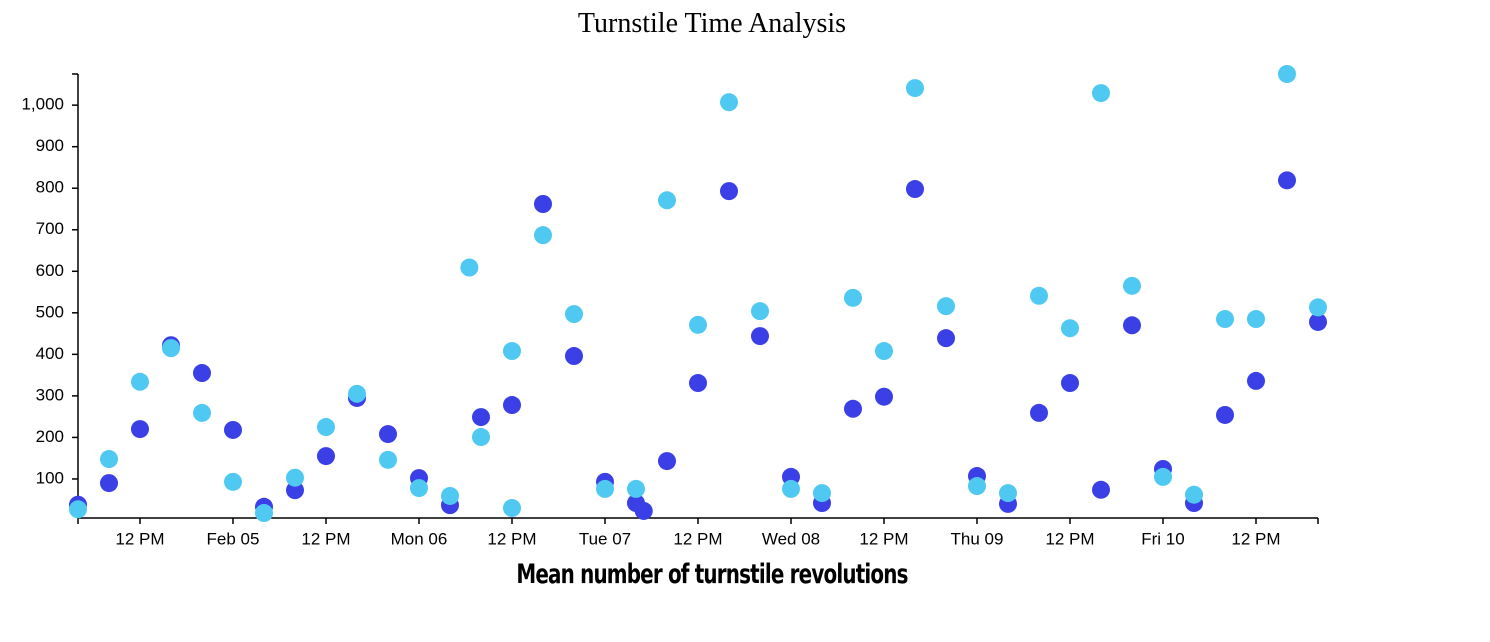 This screenshot has height=642, width=1490. Describe the element at coordinates (50, 477) in the screenshot. I see `y-tick-label: 100` at that location.